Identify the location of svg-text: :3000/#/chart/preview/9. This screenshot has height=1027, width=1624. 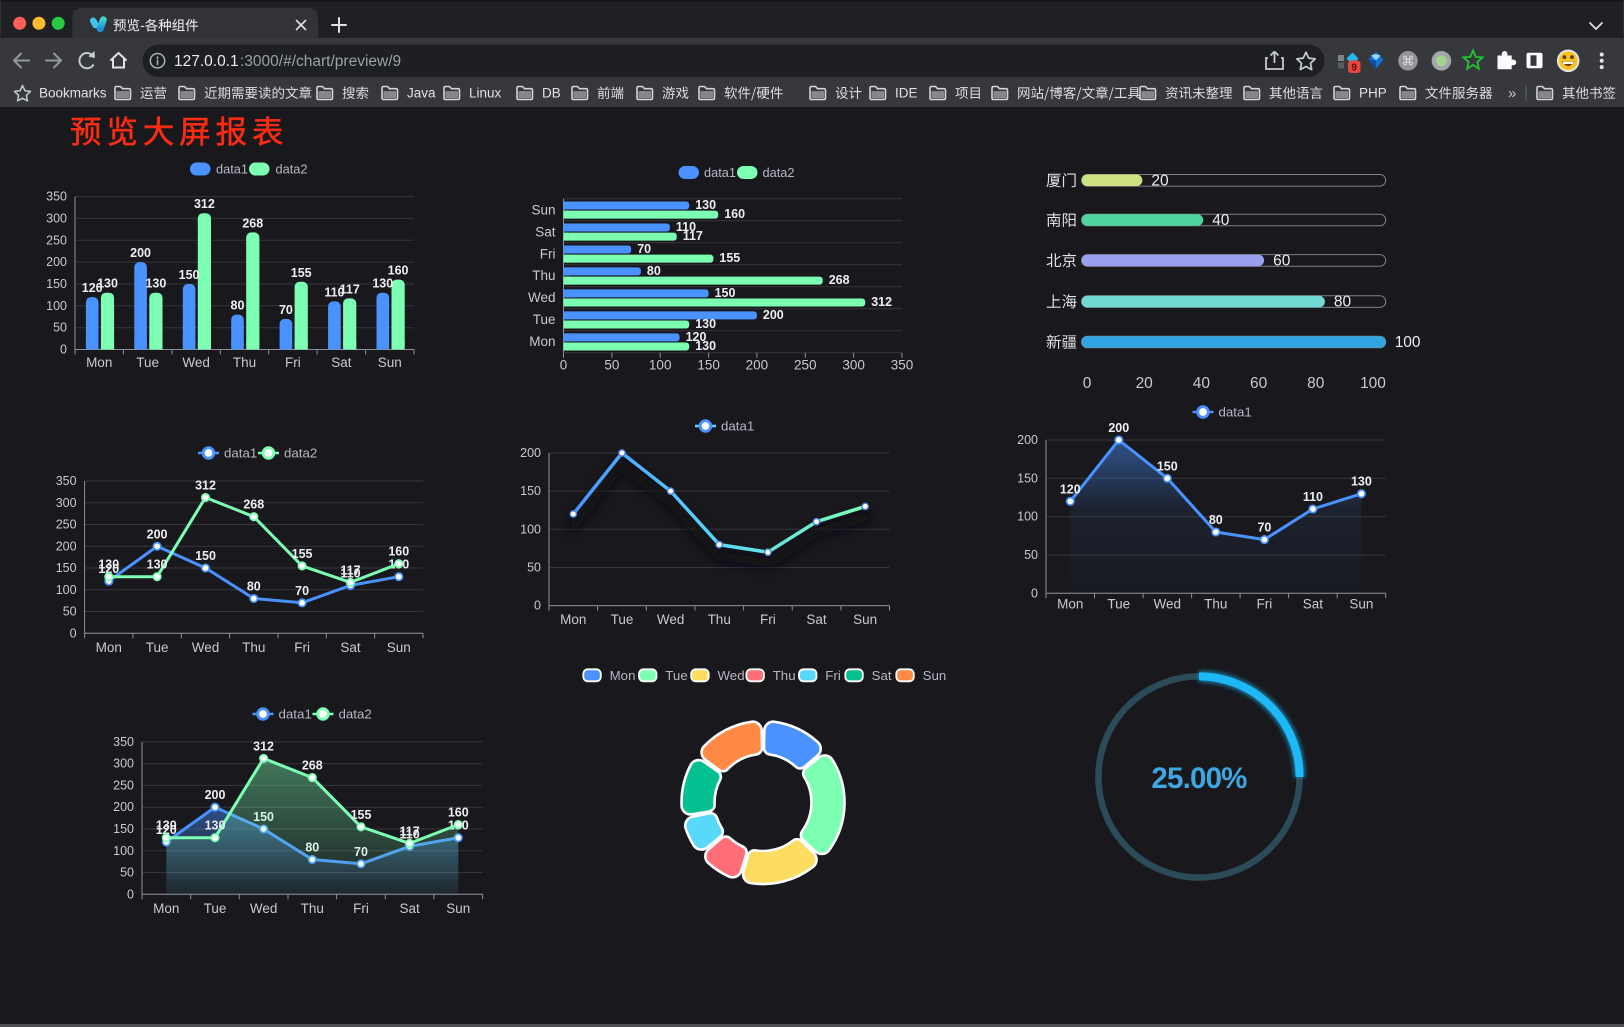
(320, 61).